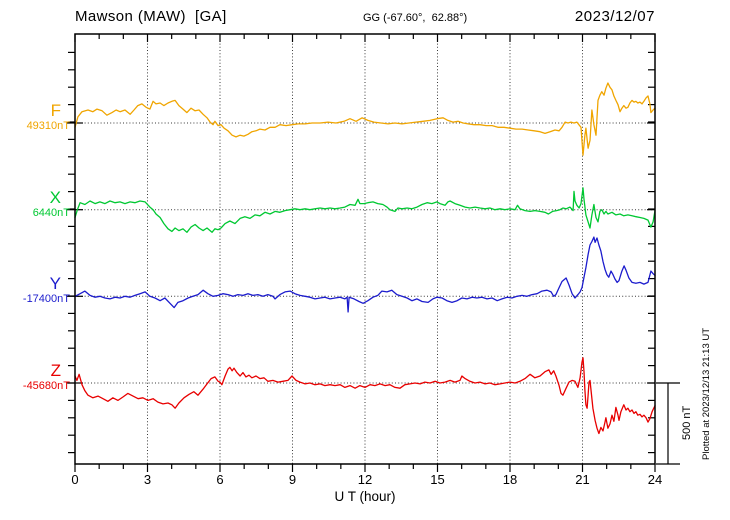 The height and width of the screenshot is (520, 730). I want to click on x-tick-label-21: 21, so click(582, 479).